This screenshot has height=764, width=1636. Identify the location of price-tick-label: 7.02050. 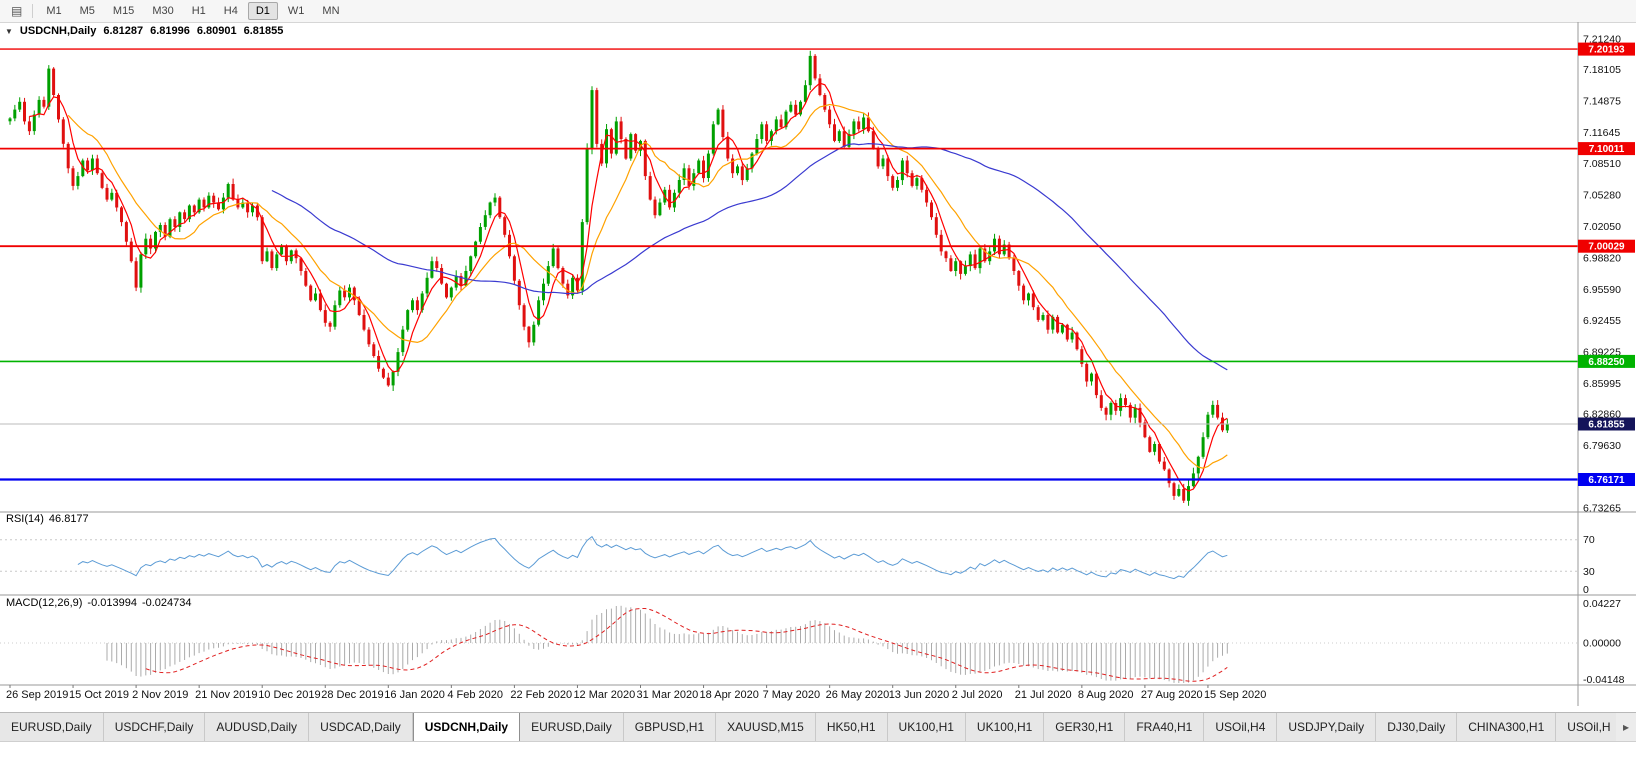
(1602, 227).